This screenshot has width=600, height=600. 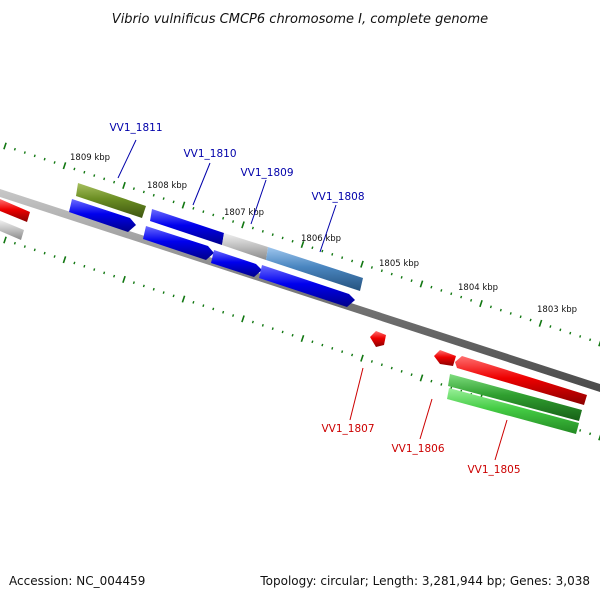 I want to click on edge-feature-red, so click(x=15, y=210).